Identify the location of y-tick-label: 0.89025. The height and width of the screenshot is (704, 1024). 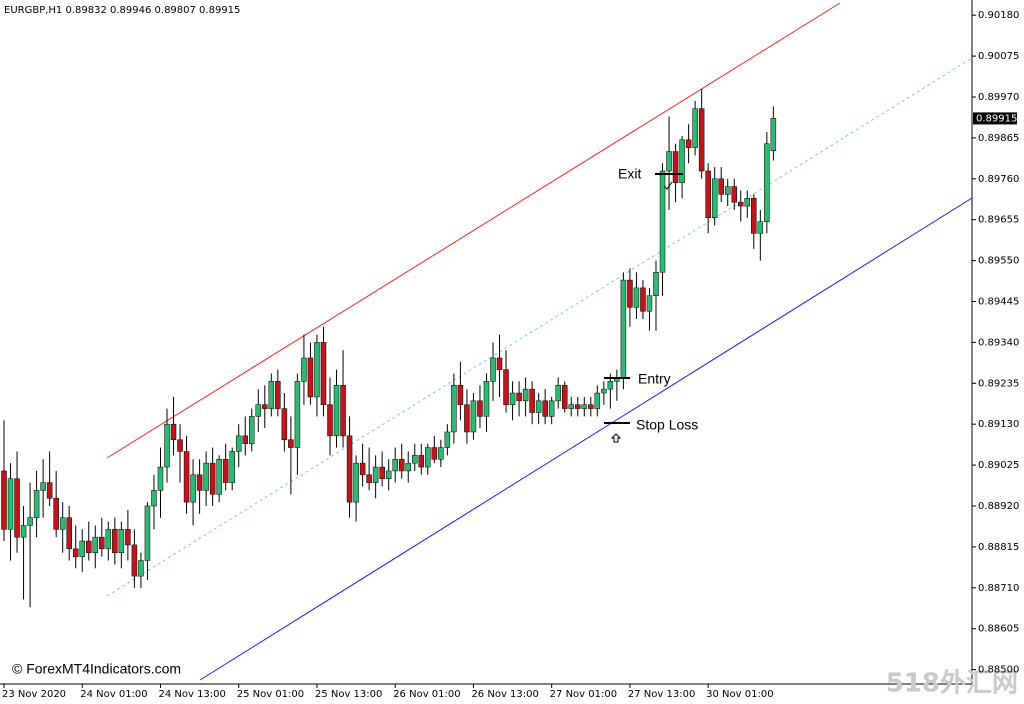
(998, 465).